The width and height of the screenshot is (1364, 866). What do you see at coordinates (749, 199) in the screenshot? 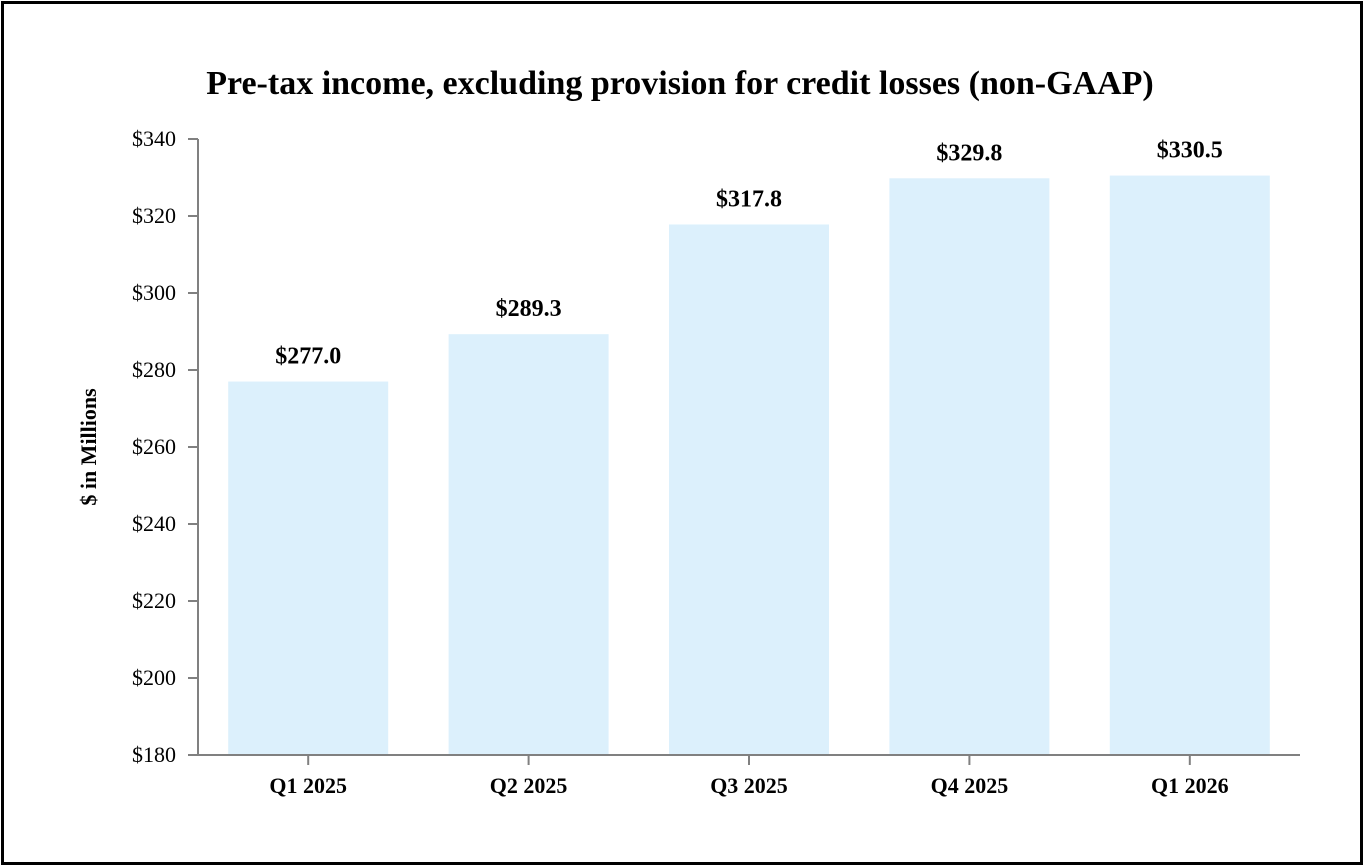
I see `data-label-3: $317.8` at bounding box center [749, 199].